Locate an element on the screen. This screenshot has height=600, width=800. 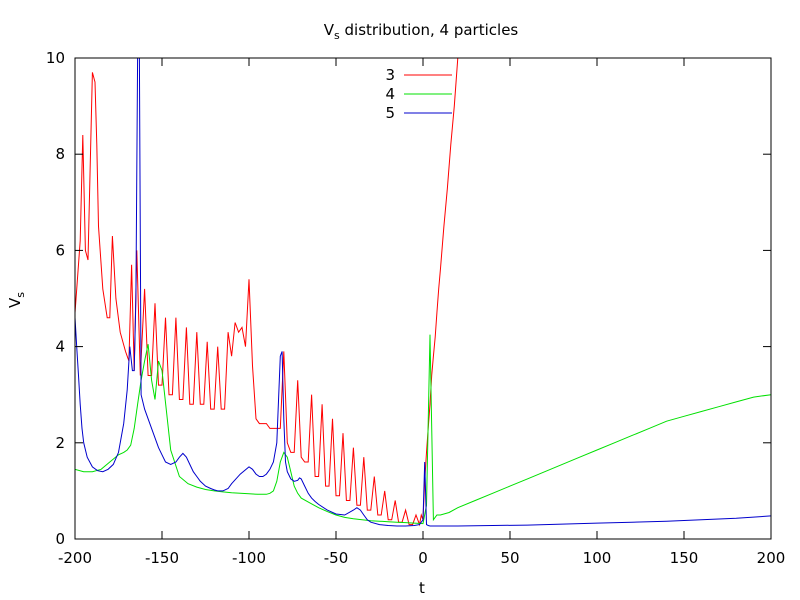
legend-label-3: 3 is located at coordinates (390, 75).